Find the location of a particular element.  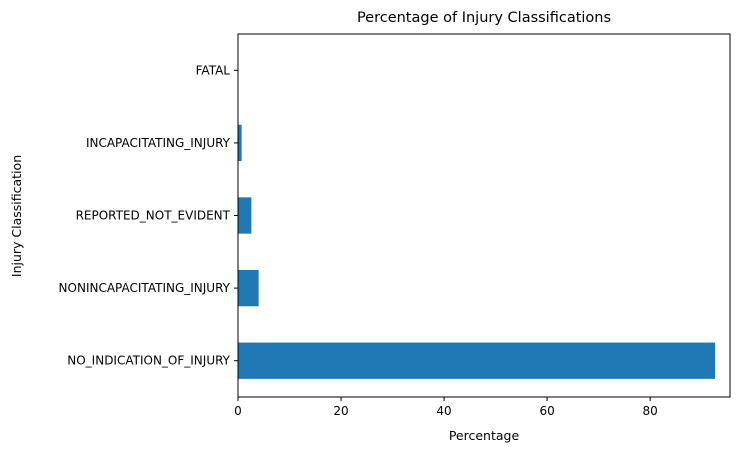

chart-title: Percentage of Injury Classifications is located at coordinates (484, 18).